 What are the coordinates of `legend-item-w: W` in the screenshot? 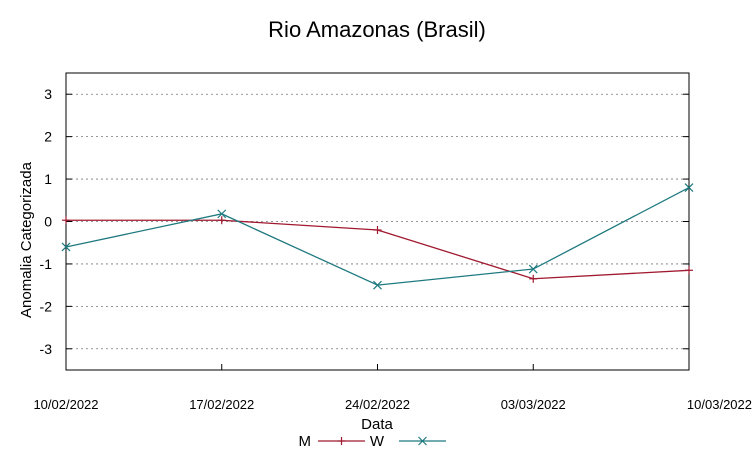 It's located at (408, 441).